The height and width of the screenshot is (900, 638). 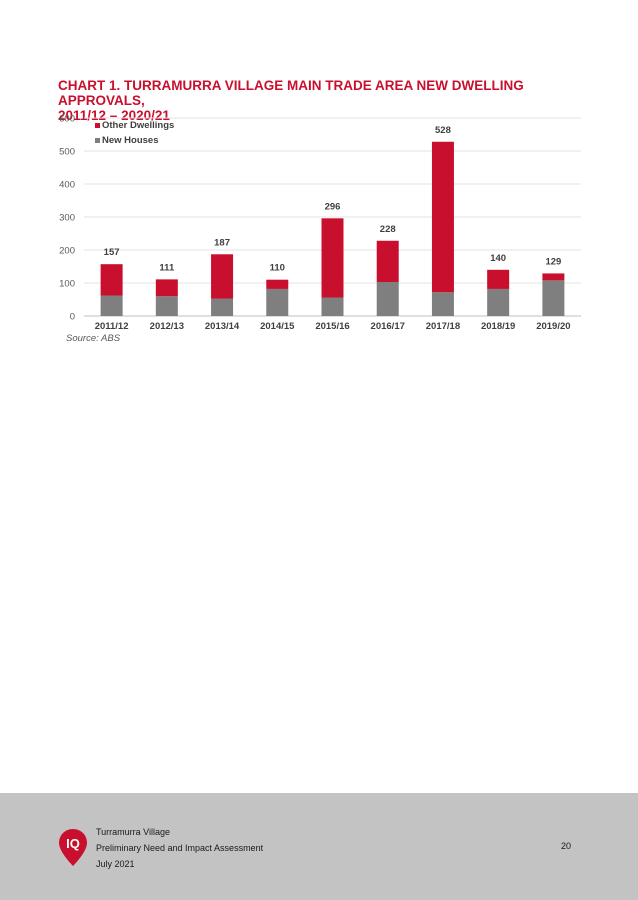 I want to click on bars, so click(x=332, y=228).